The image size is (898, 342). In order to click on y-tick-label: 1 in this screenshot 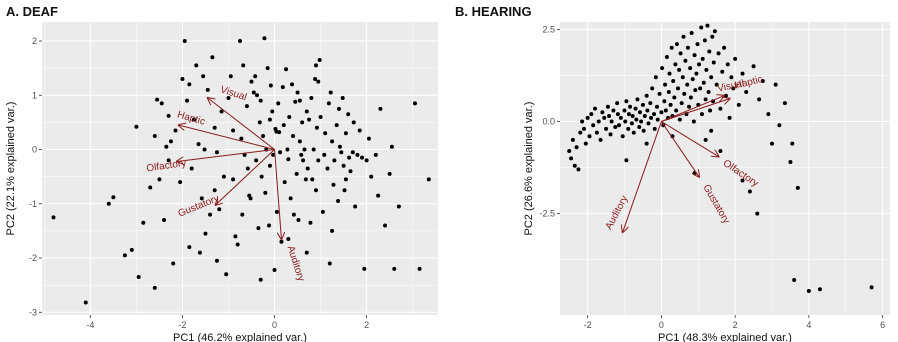, I will do `click(34, 95)`.